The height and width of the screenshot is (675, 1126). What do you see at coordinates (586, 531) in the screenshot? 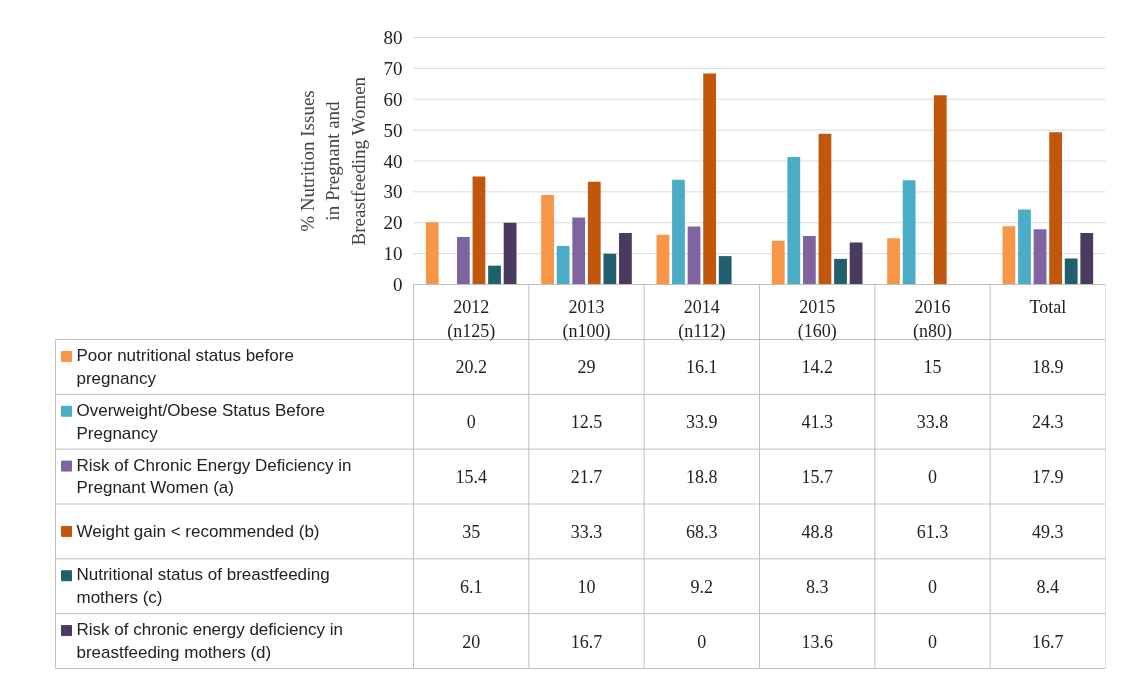
I see `data-label: 33.3` at bounding box center [586, 531].